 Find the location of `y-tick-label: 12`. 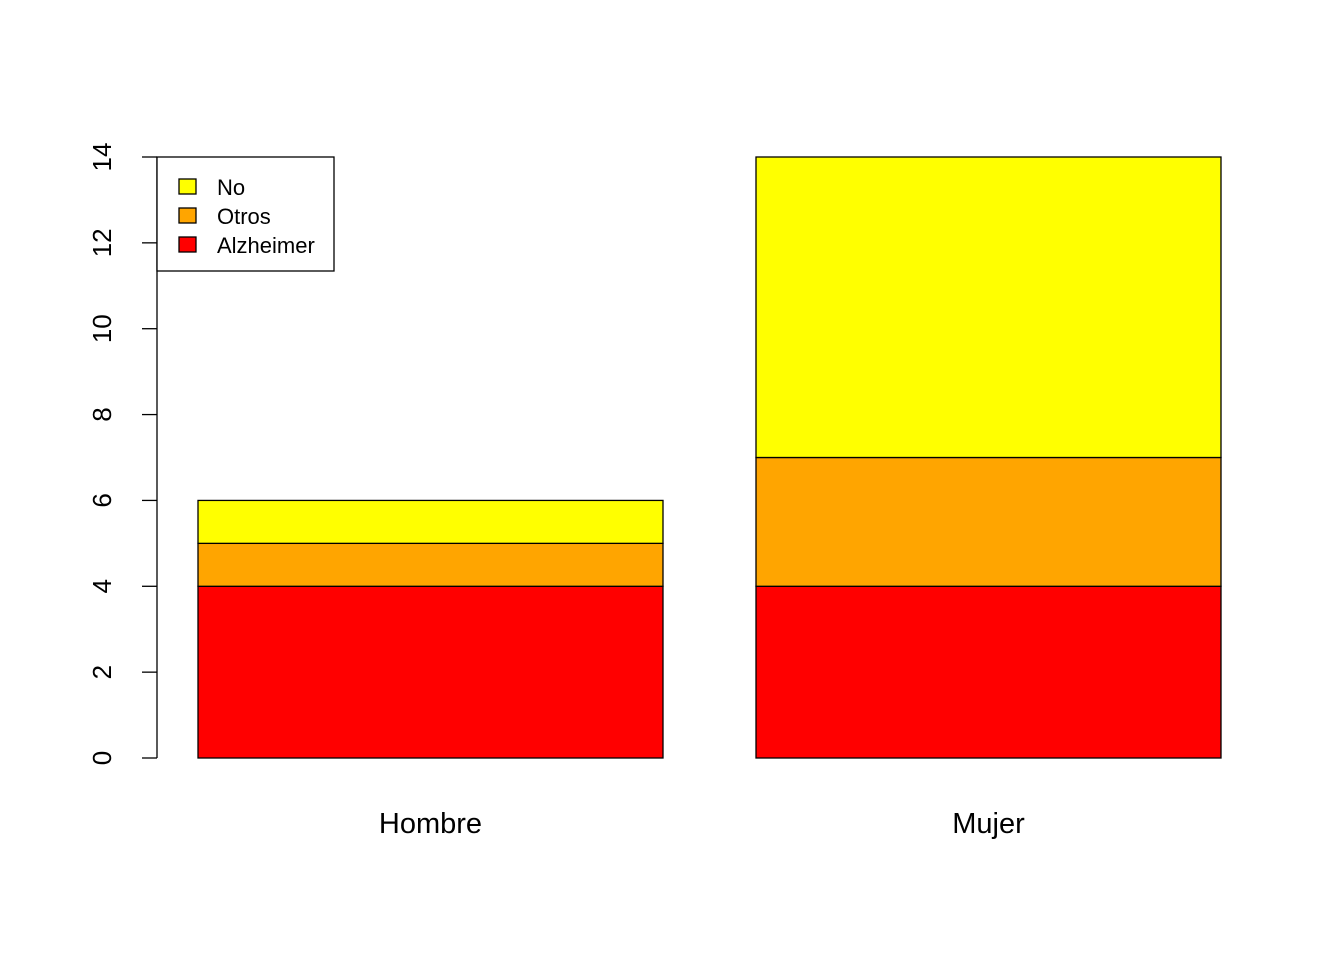

y-tick-label: 12 is located at coordinates (102, 242).